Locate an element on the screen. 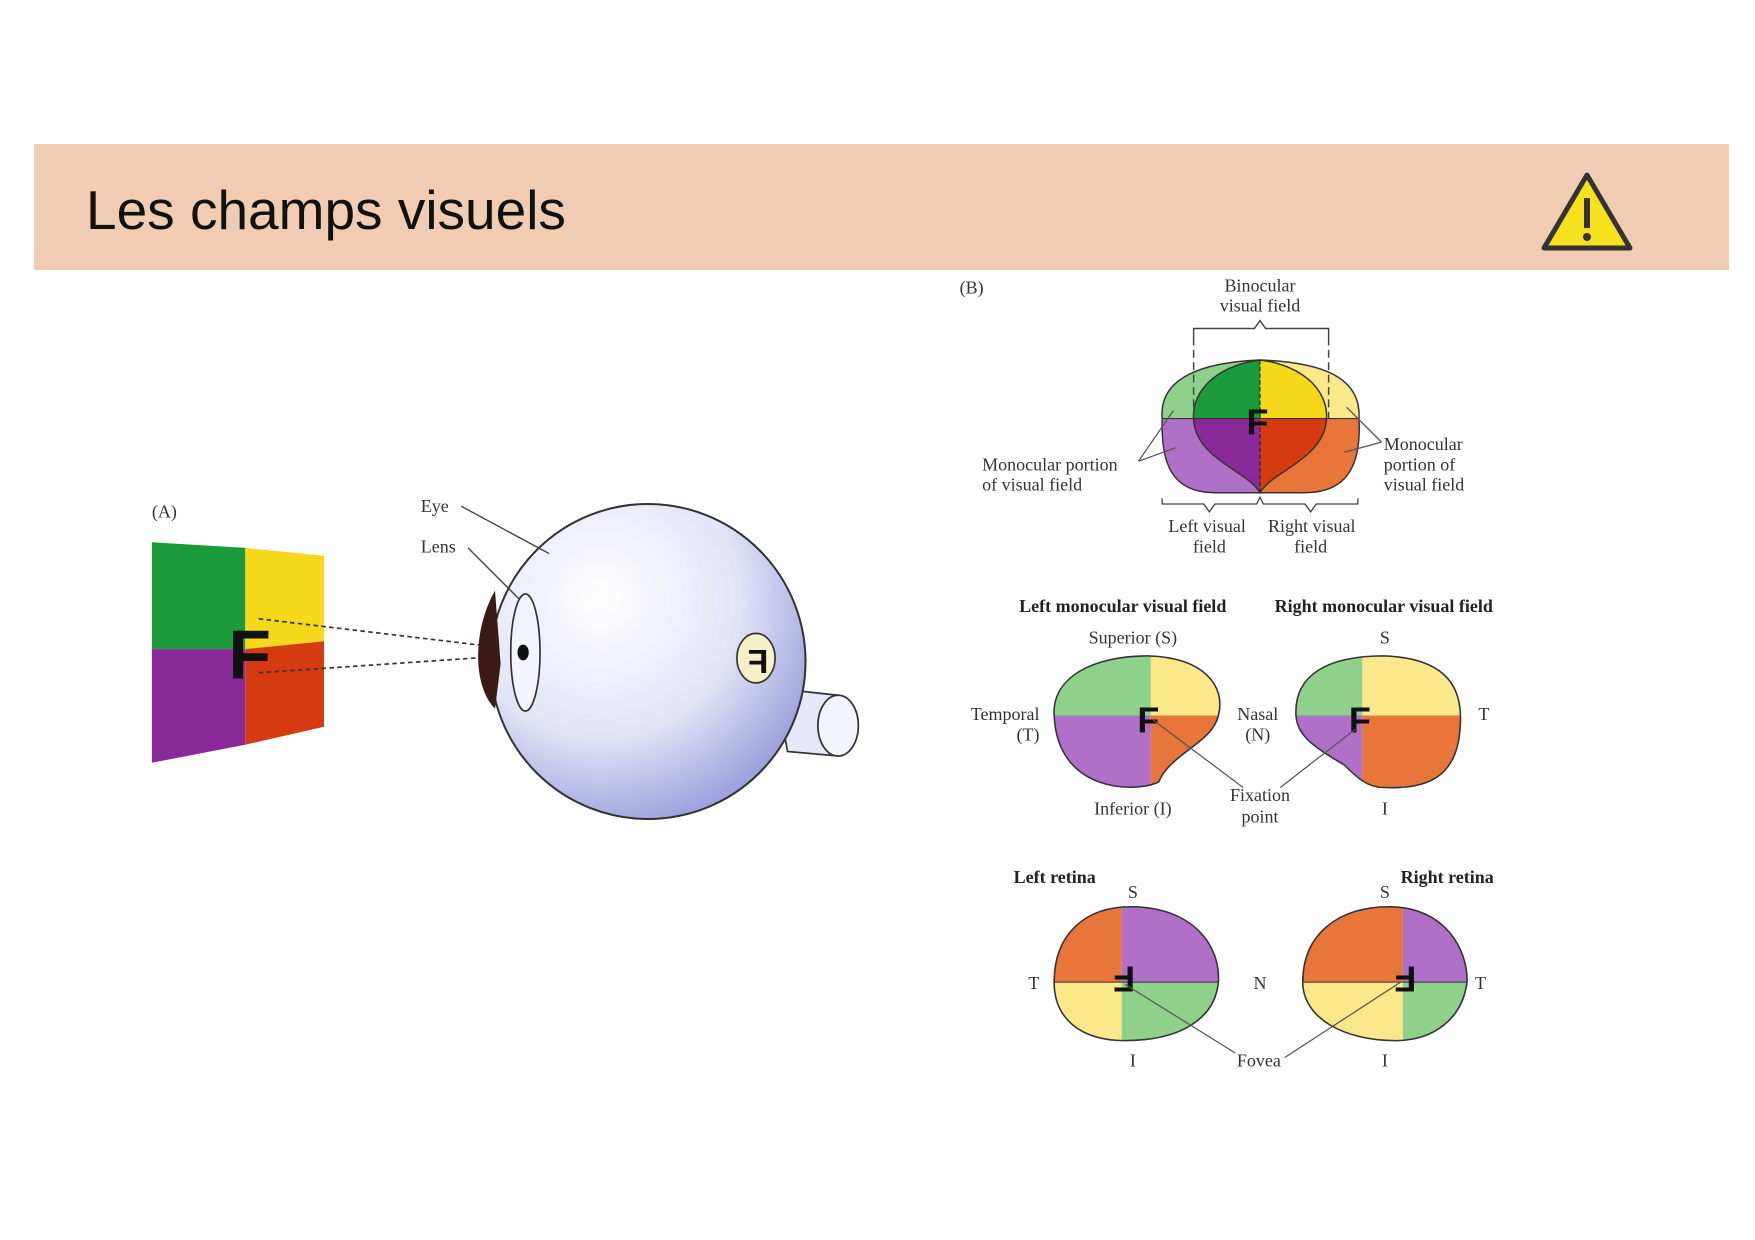  panel-b-label: (B) is located at coordinates (972, 288).